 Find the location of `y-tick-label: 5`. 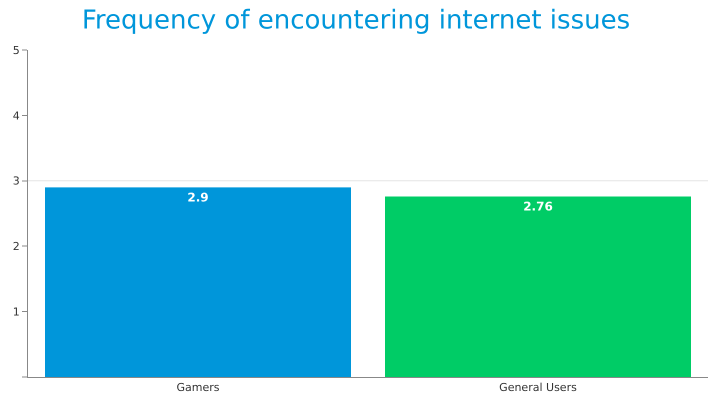

y-tick-label: 5 is located at coordinates (16, 50).